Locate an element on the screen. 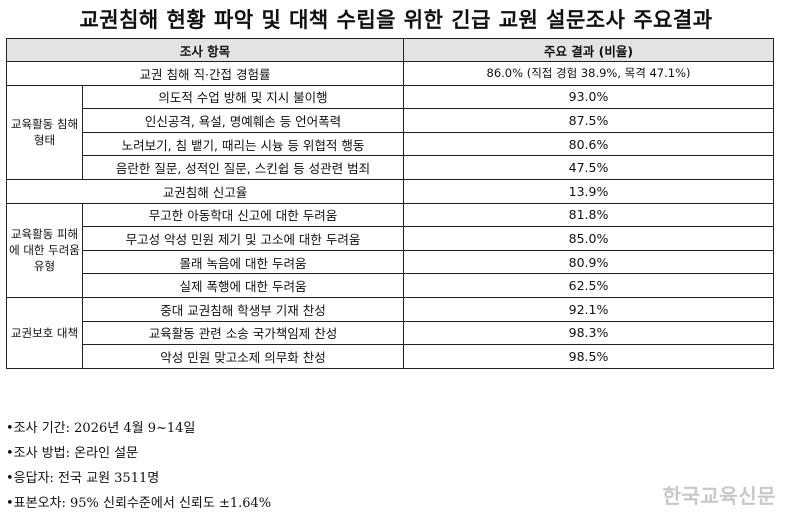 The width and height of the screenshot is (792, 517). table-row: 교권보호 대책 중대 교권침해 학생부 기재 찬성 92.1% is located at coordinates (390, 332).